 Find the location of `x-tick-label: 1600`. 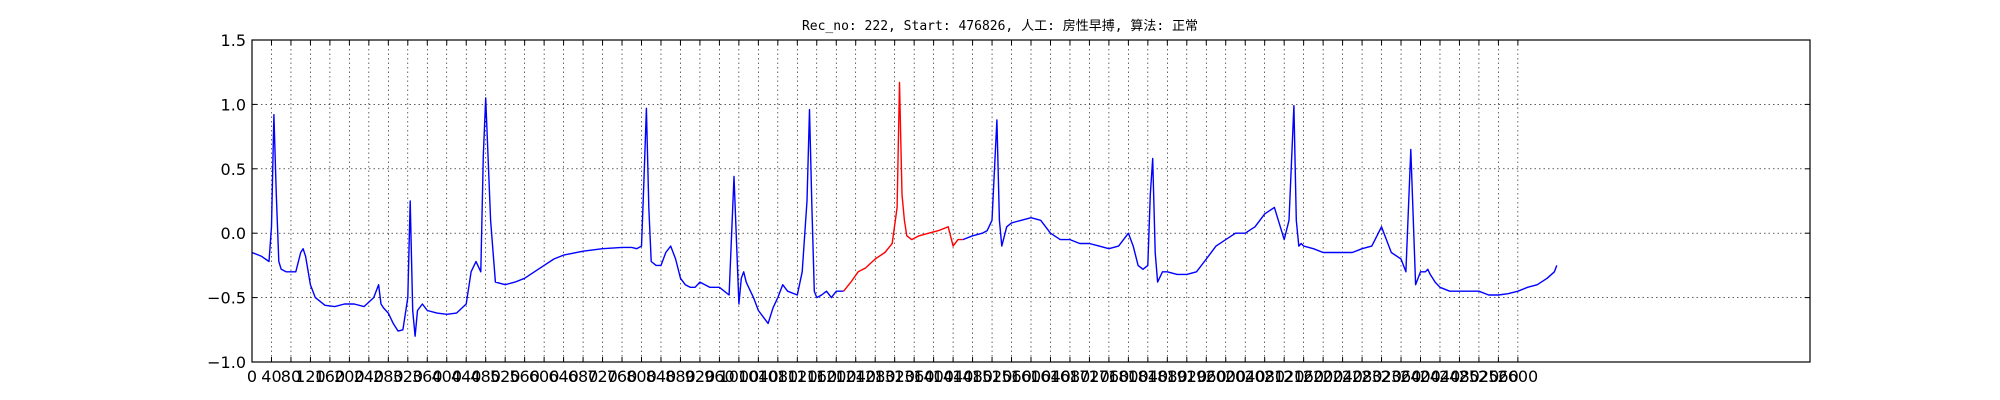

x-tick-label: 1600 is located at coordinates (1031, 376).